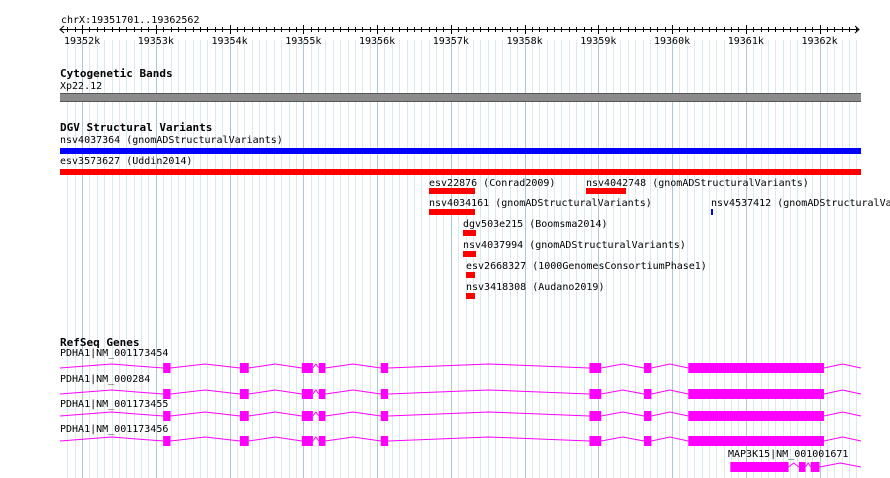  What do you see at coordinates (535, 287) in the screenshot?
I see `dgv-feature-label: nsv3418308 (Audano2019)` at bounding box center [535, 287].